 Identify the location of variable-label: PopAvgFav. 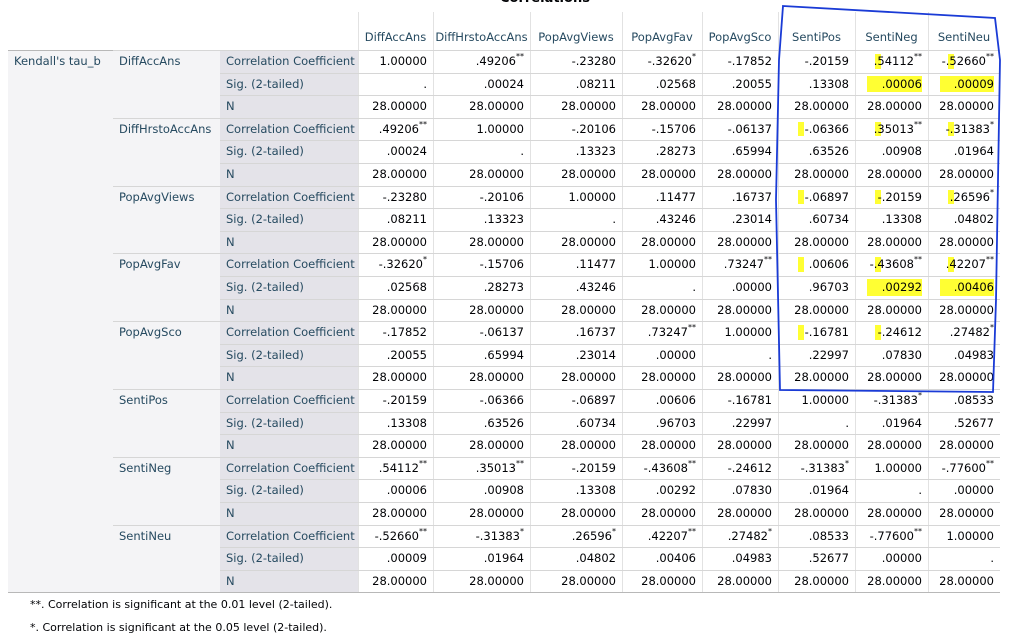
(150, 264).